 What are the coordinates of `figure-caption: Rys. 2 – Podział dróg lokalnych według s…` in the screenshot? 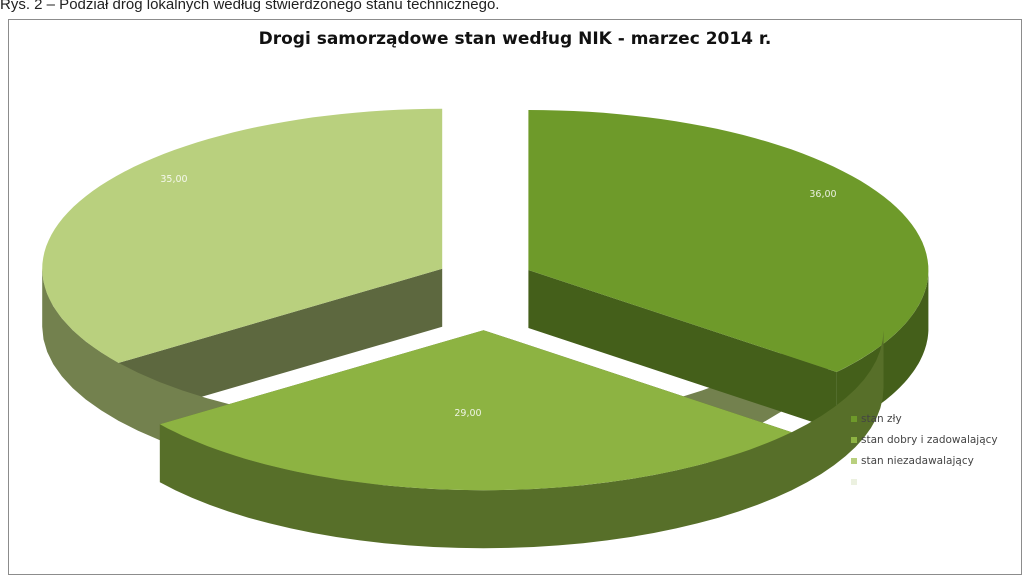 It's located at (250, 6).